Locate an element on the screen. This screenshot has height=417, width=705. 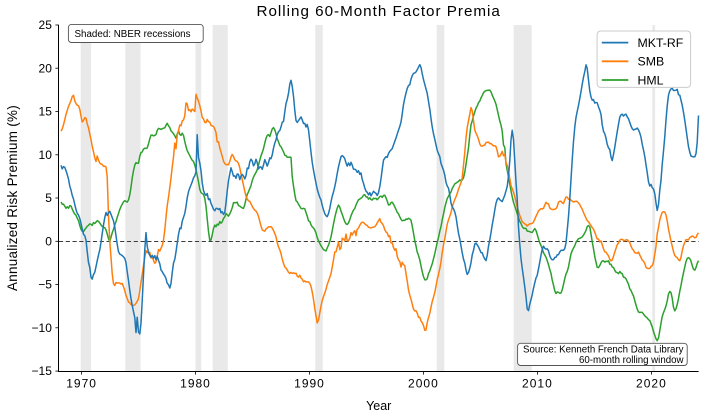
svg-text: Rolling 60-Month Factor Premia is located at coordinates (378, 11).